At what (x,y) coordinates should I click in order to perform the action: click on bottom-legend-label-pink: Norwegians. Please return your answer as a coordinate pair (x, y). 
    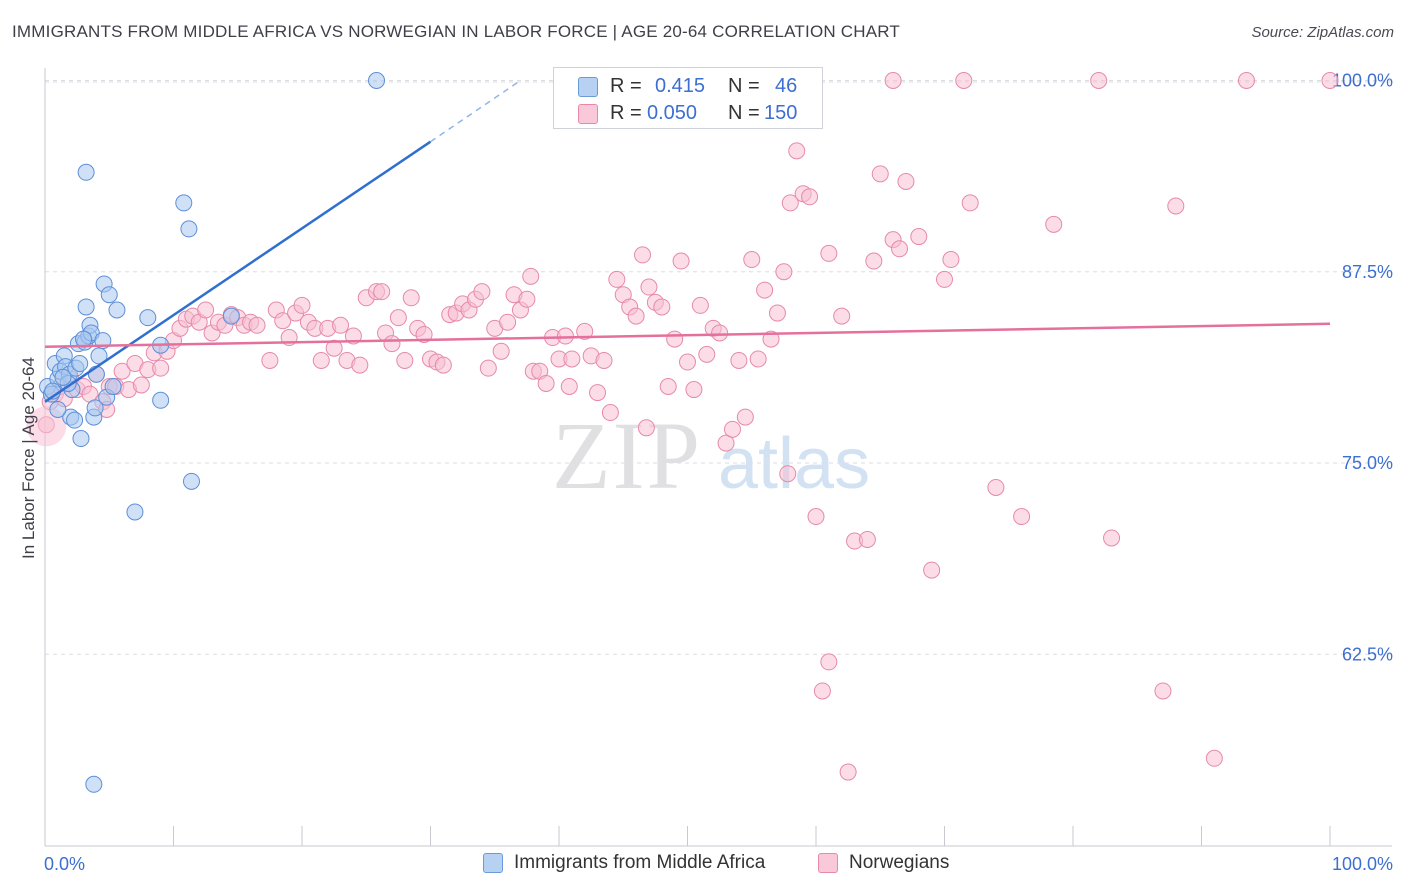
    Looking at the image, I should click on (899, 862).